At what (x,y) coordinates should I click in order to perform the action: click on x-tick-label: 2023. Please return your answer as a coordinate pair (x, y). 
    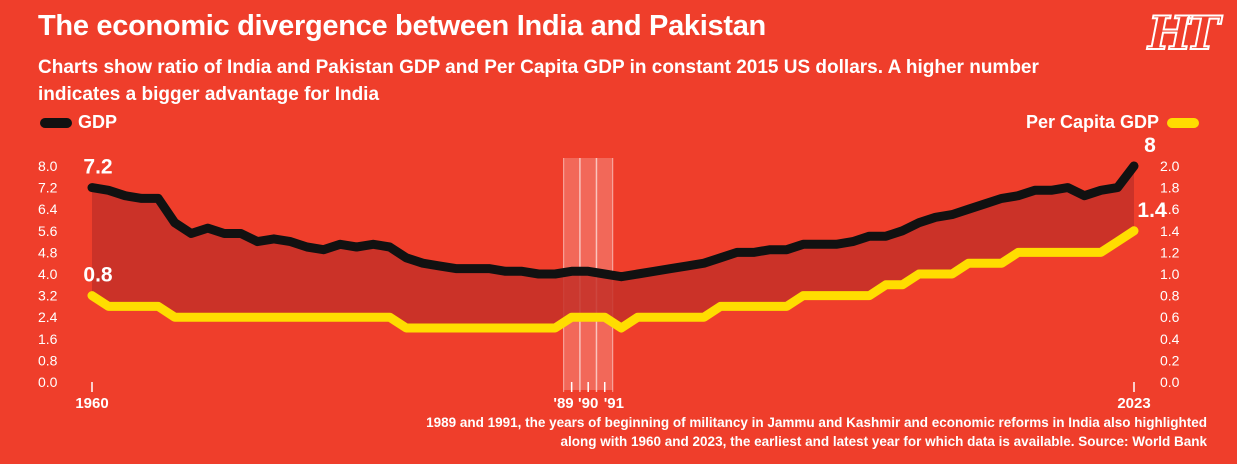
    Looking at the image, I should click on (1133, 403).